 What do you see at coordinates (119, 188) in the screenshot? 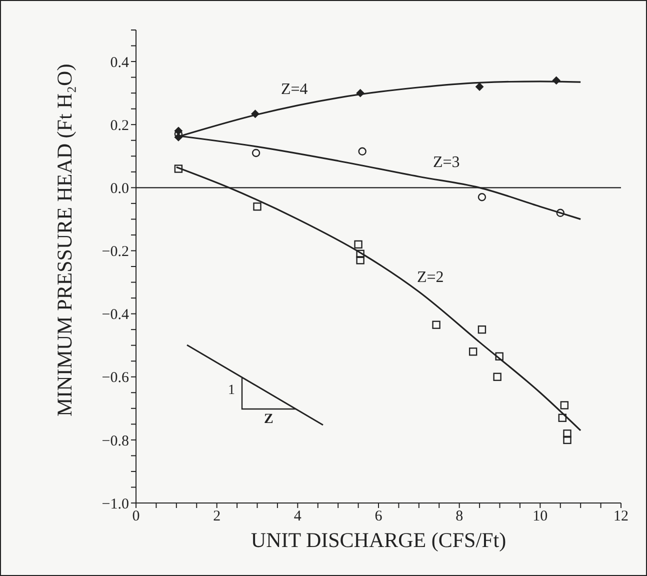
I see `y-tick-label: 0.0` at bounding box center [119, 188].